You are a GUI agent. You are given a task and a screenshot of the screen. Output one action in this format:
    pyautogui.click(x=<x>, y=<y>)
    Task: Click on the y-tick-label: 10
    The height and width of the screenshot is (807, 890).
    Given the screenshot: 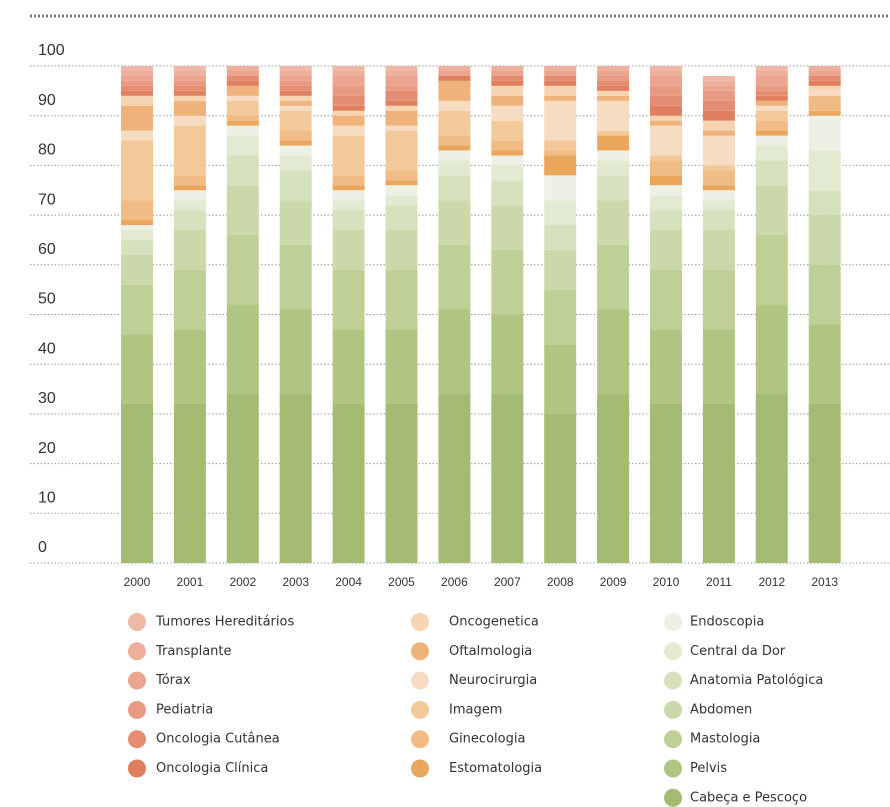 What is the action you would take?
    pyautogui.click(x=47, y=498)
    